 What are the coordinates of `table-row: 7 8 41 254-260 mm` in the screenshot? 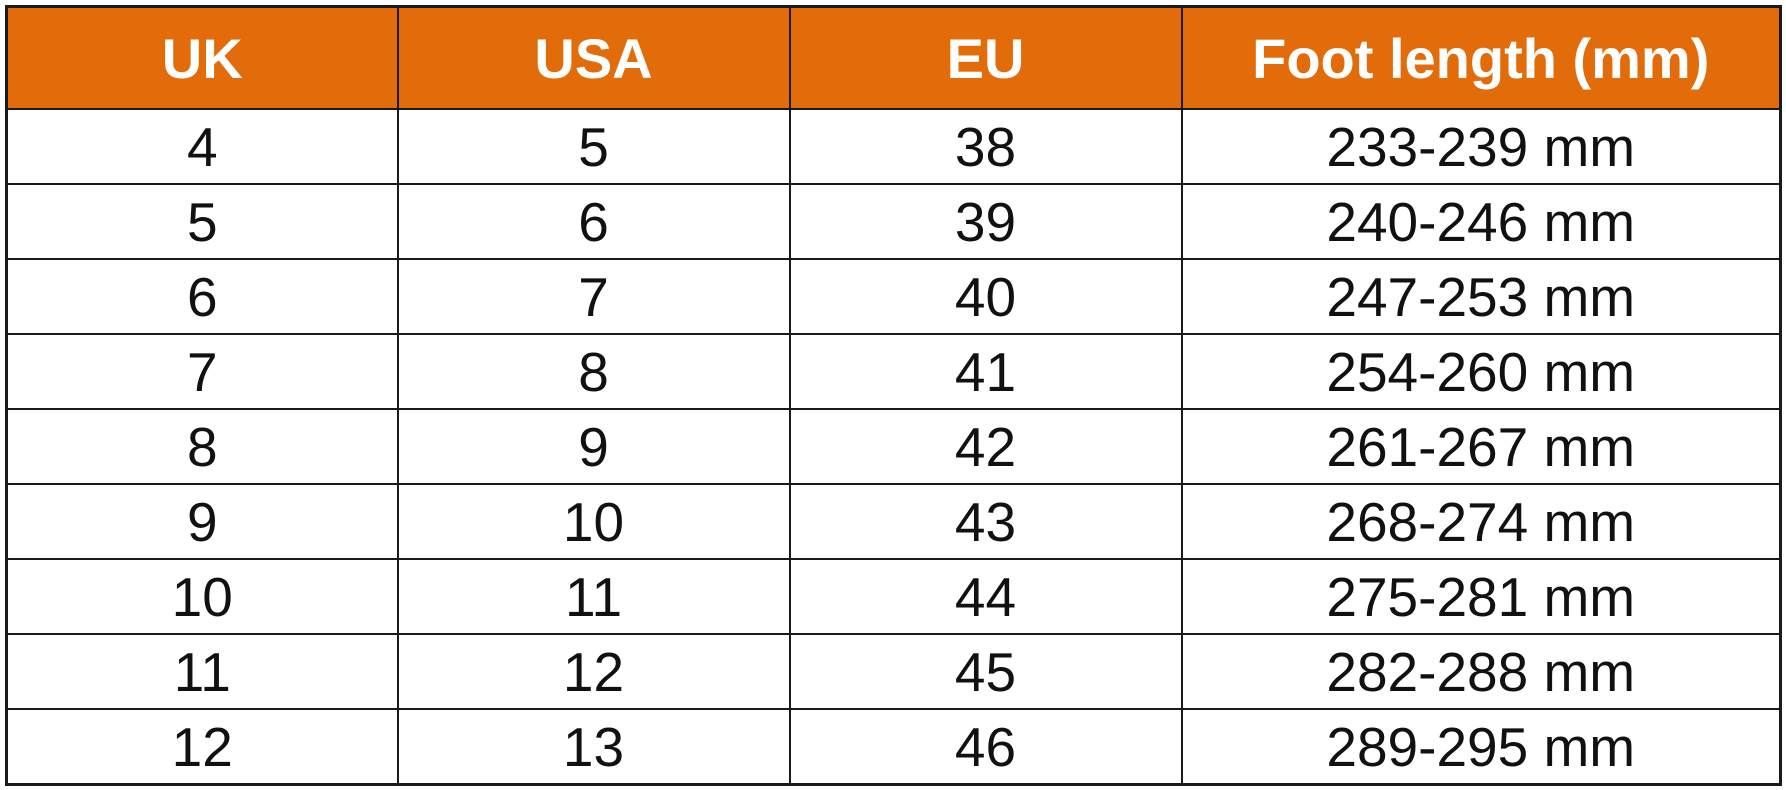 It's located at (893, 371).